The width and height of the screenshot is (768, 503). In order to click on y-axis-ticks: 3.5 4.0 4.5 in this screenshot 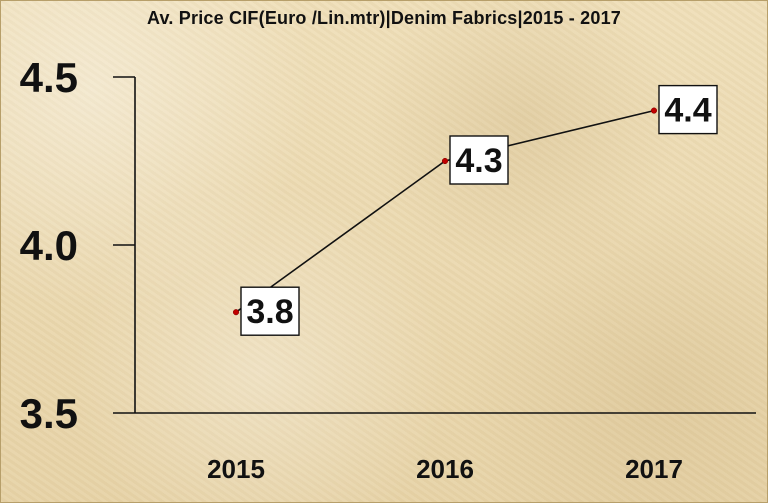, I will do `click(77, 245)`.